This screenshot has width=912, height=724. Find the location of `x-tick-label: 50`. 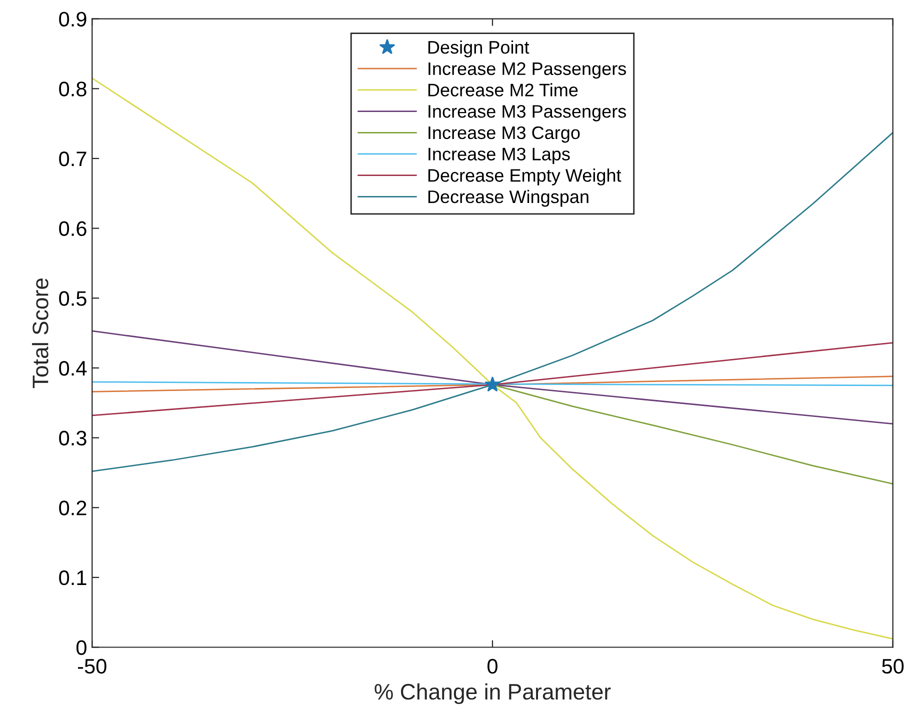

x-tick-label: 50 is located at coordinates (893, 666).